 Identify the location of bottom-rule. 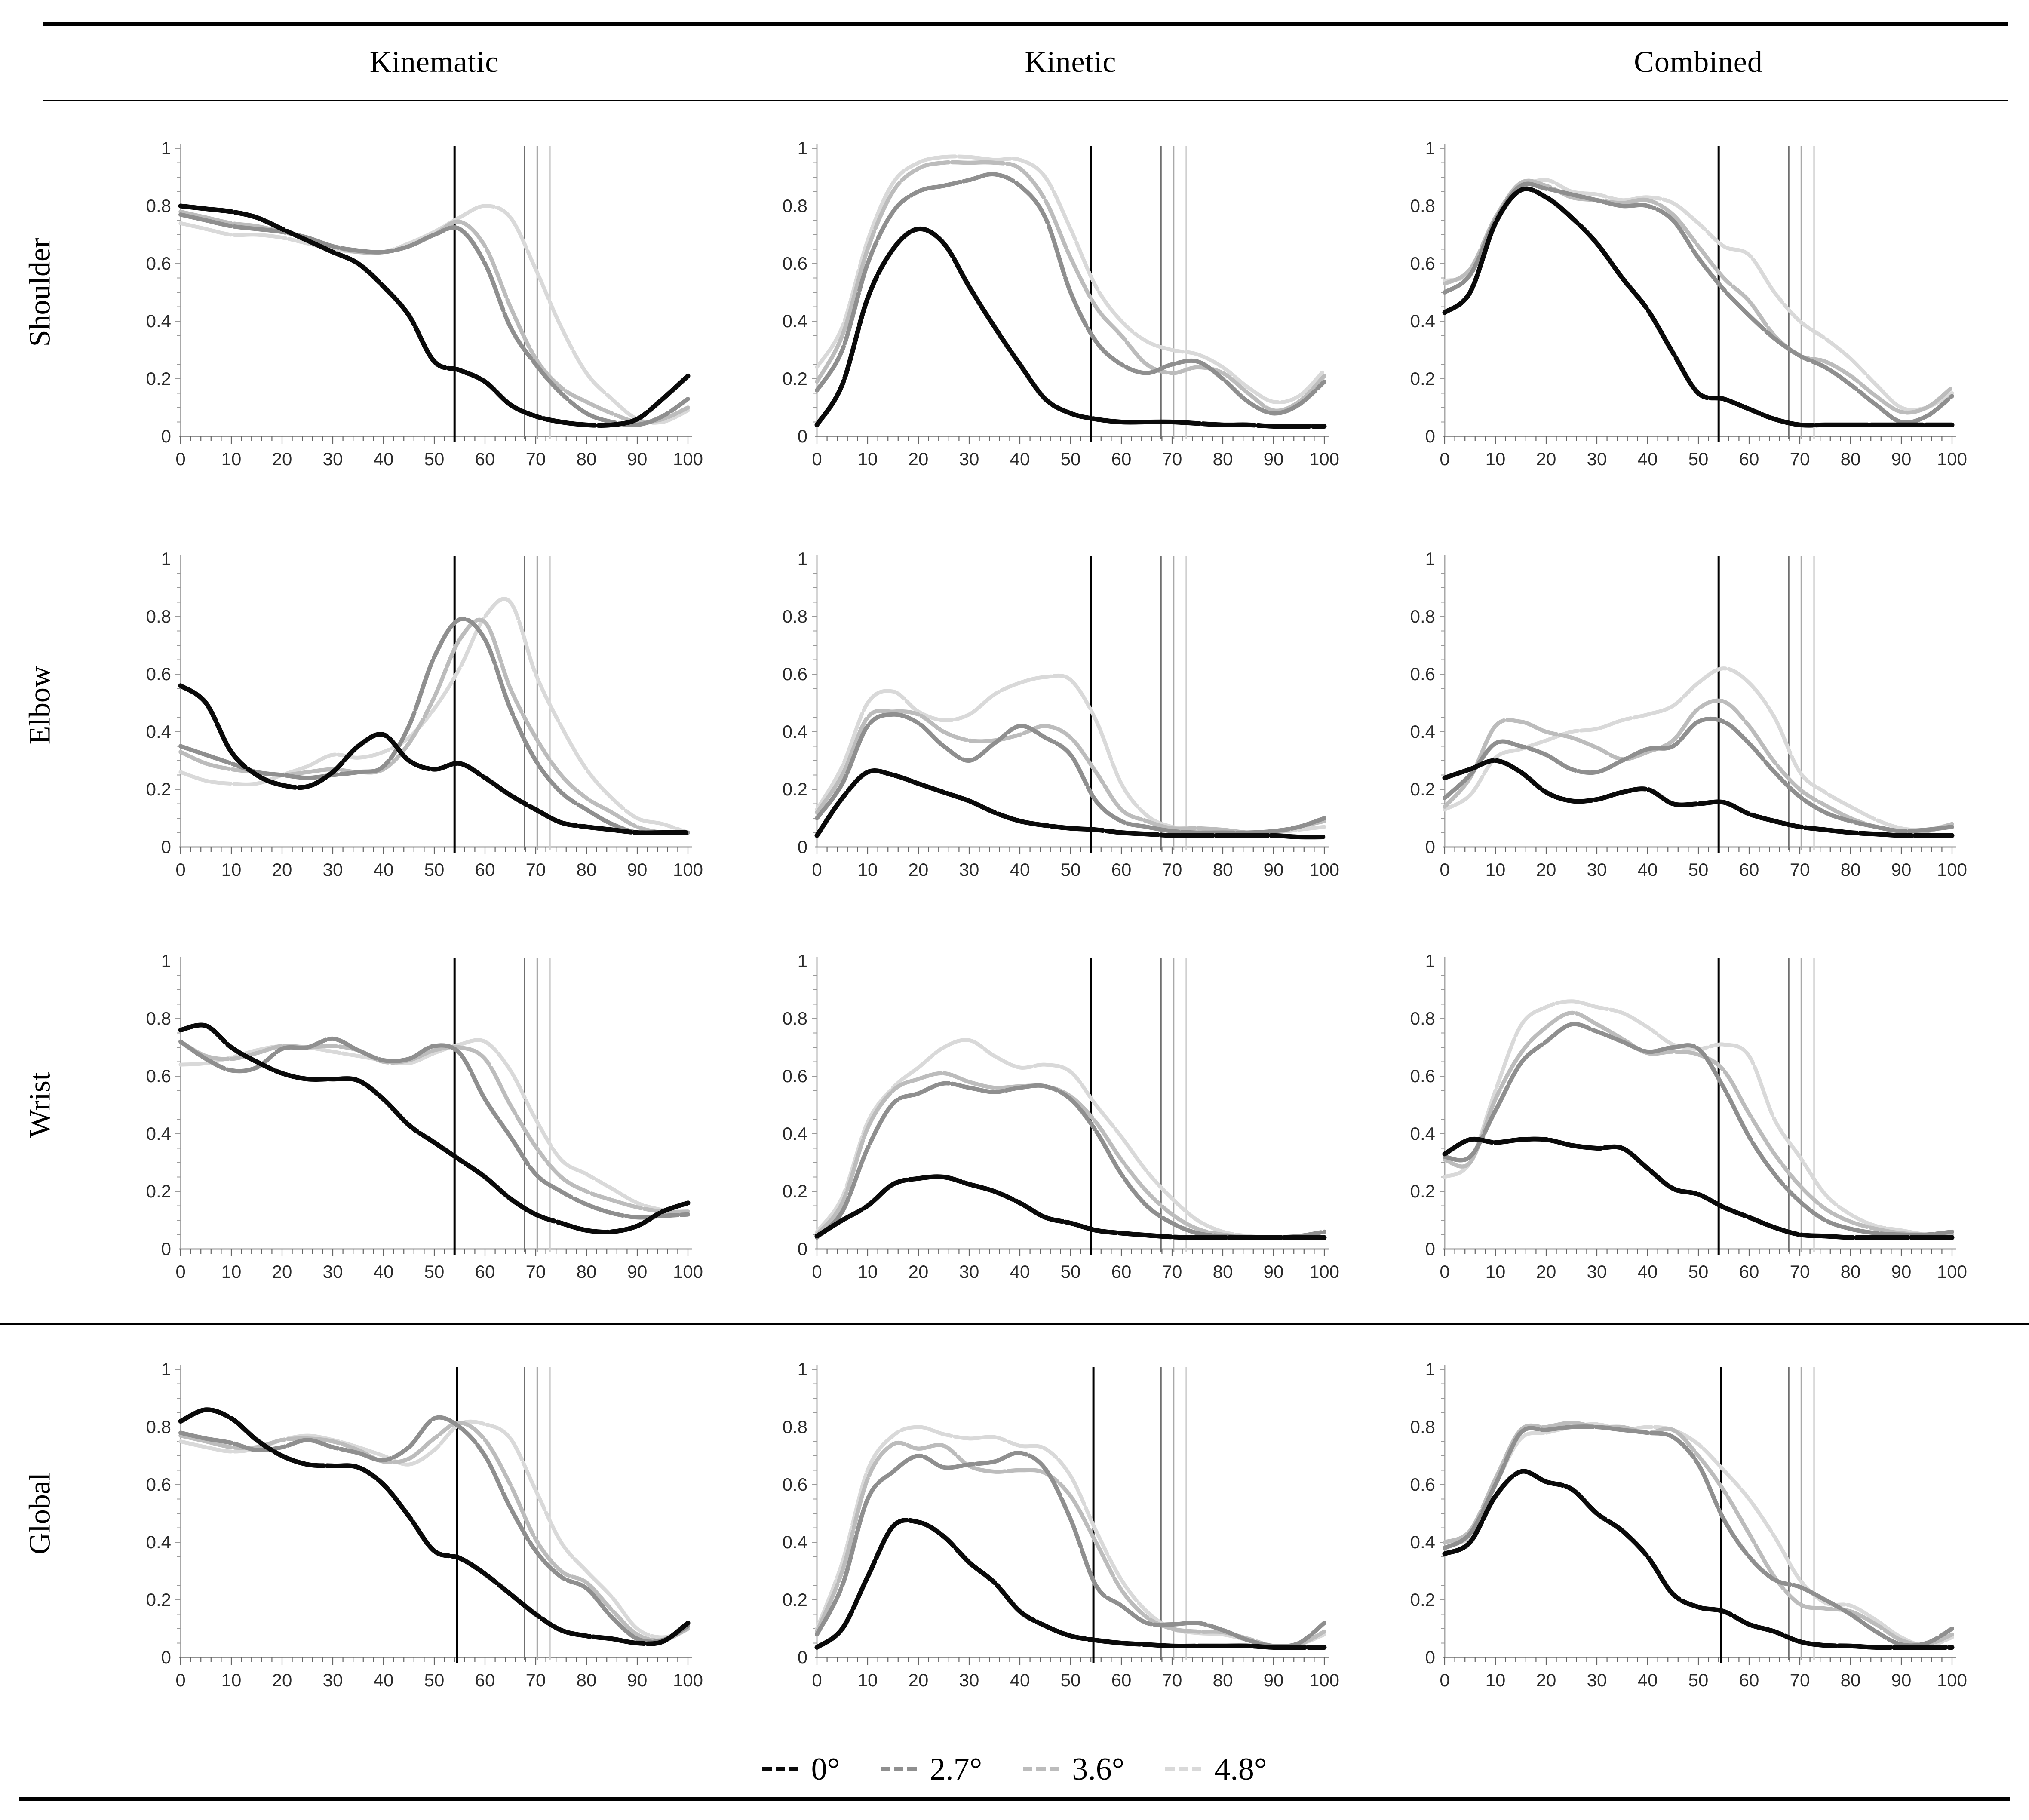
(1014, 1799).